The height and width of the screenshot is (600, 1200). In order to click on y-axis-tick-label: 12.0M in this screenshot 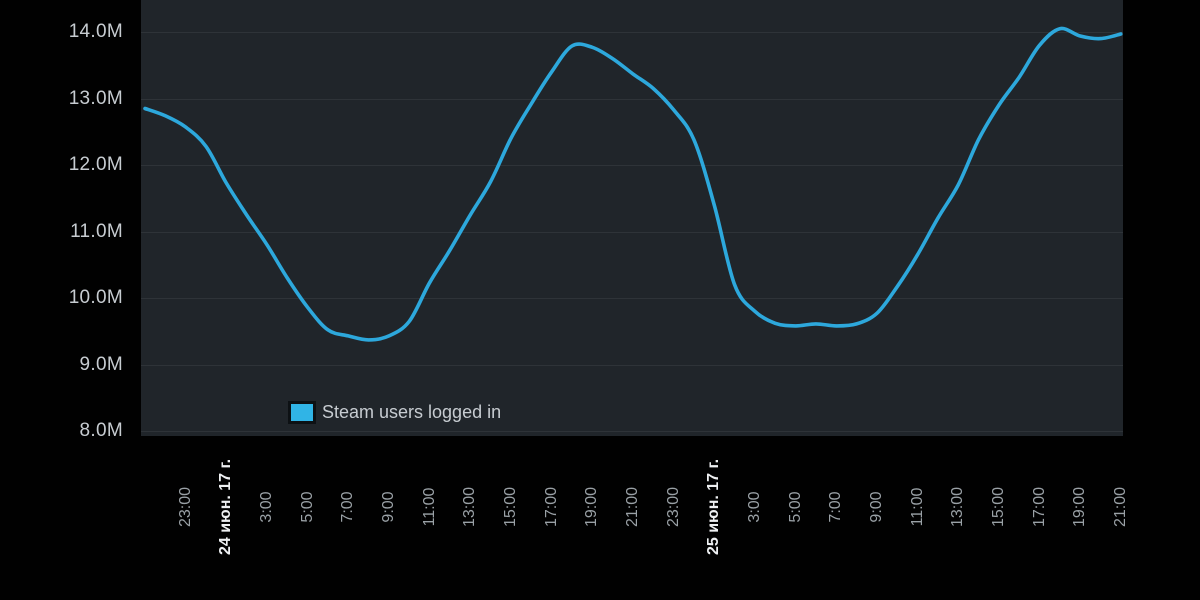, I will do `click(95, 164)`.